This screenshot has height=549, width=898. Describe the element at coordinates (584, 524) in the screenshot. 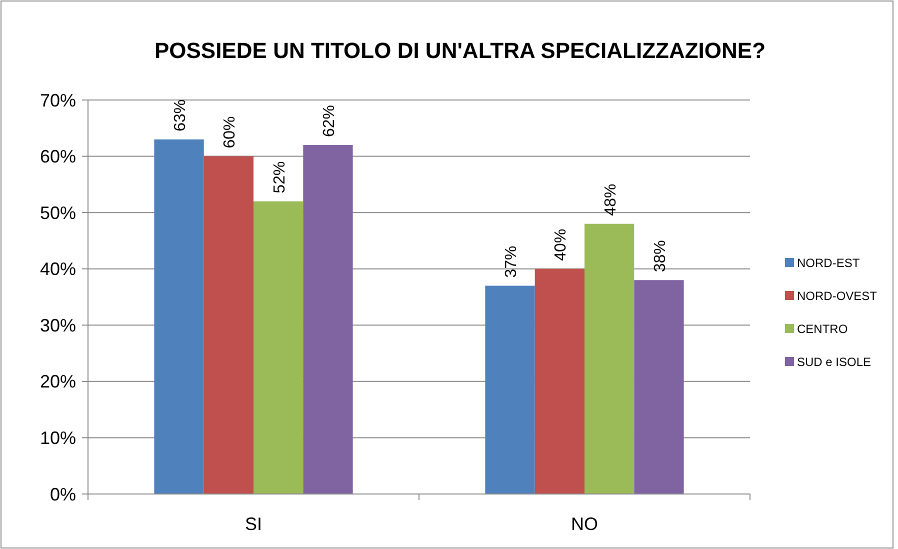

I see `x-tick-label: NO` at that location.